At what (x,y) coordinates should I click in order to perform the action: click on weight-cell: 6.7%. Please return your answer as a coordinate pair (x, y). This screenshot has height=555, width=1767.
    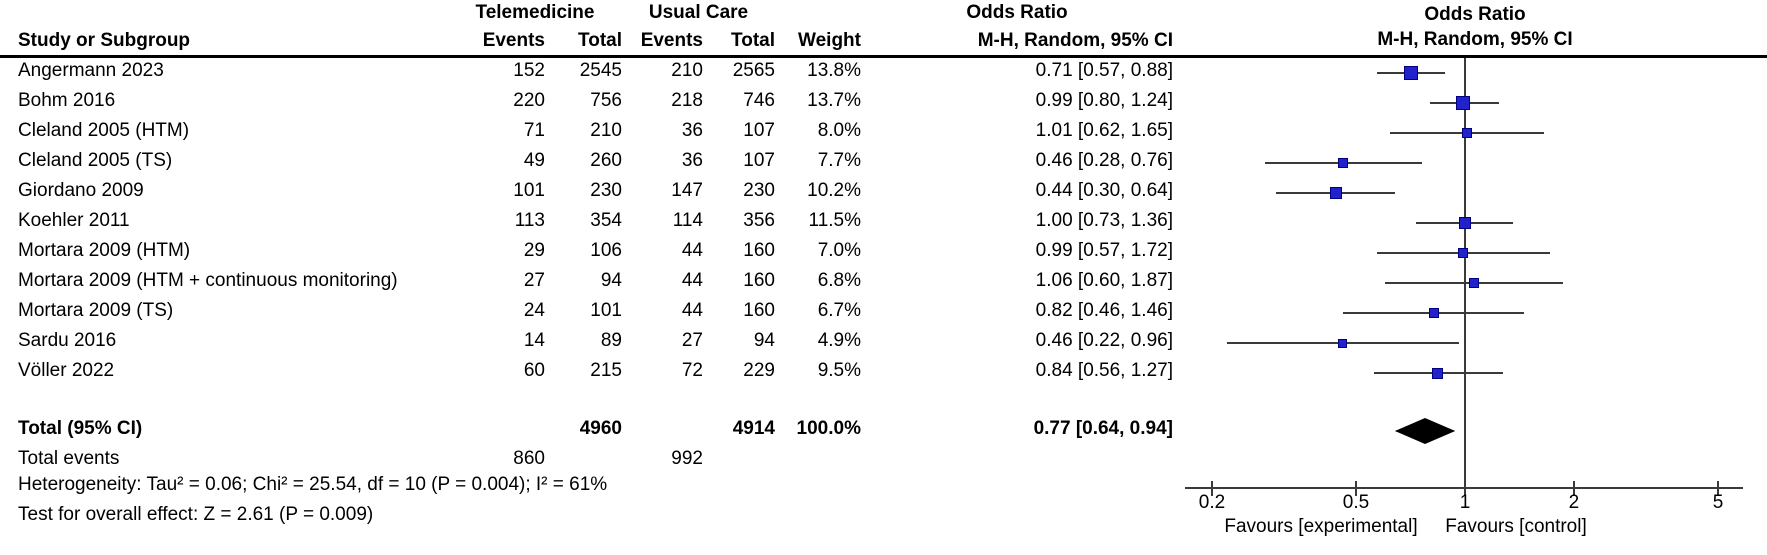
    Looking at the image, I should click on (839, 310).